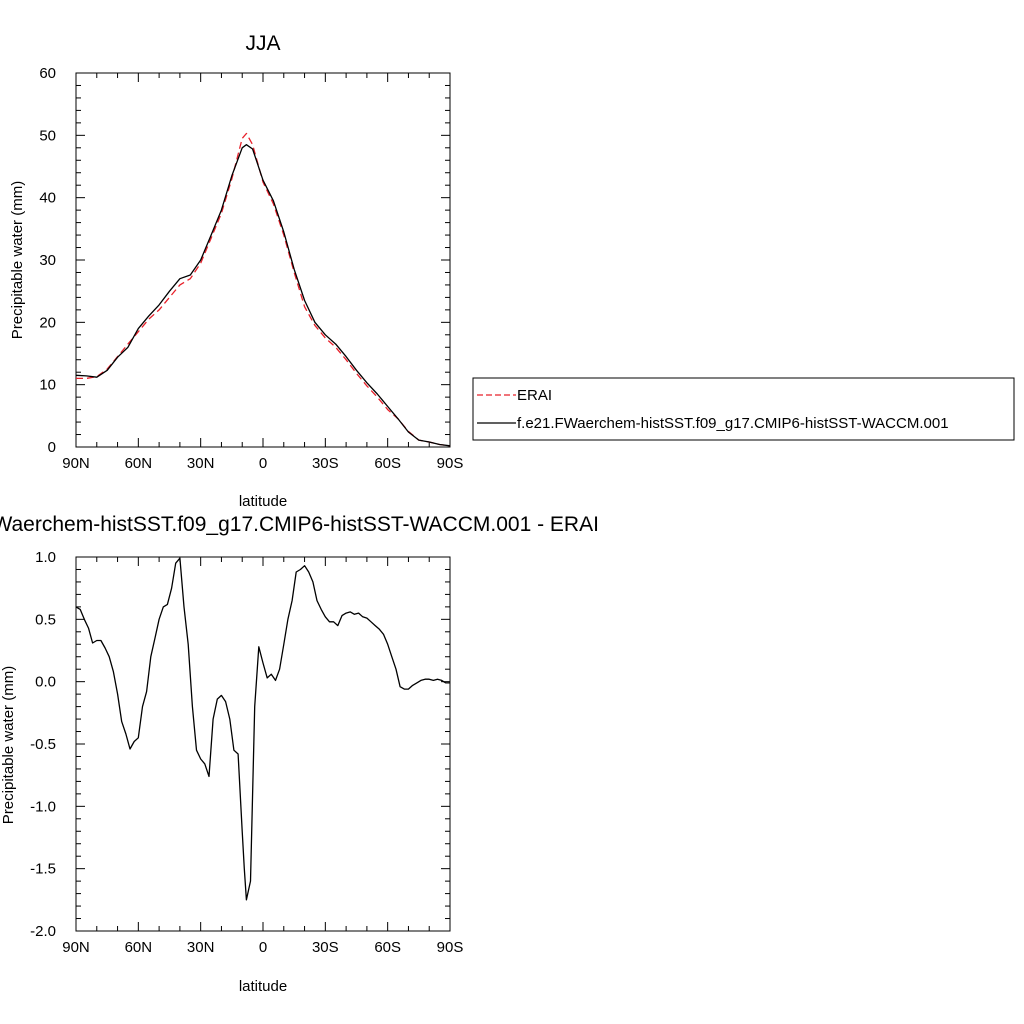  Describe the element at coordinates (76, 947) in the screenshot. I see `bottom-xtick-label: 90N` at that location.